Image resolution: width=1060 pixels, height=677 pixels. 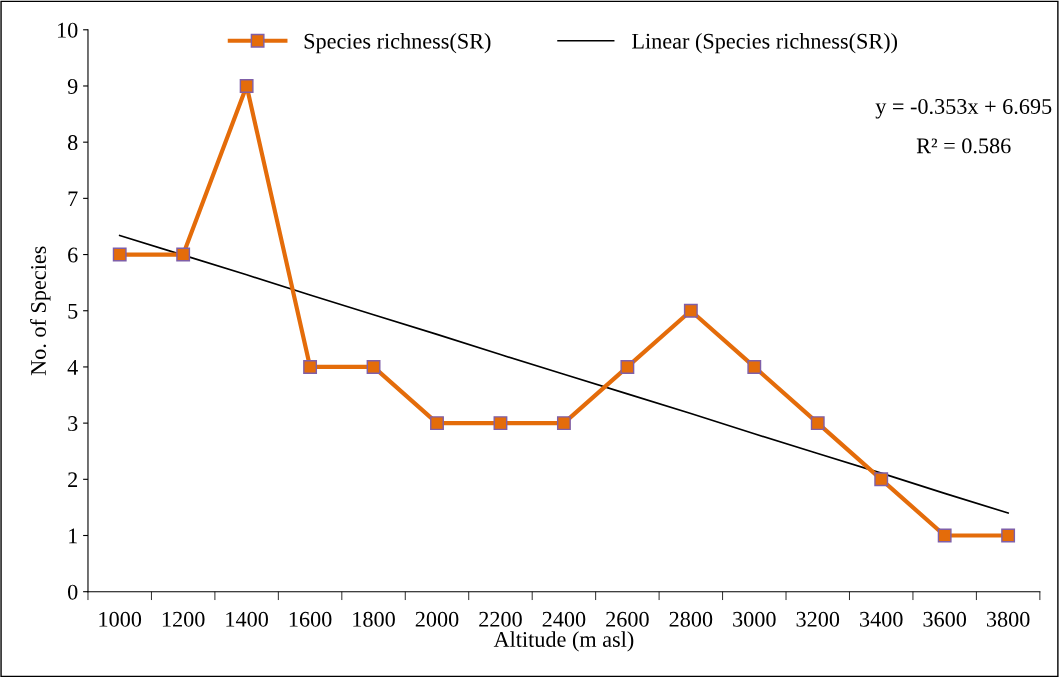 What do you see at coordinates (73, 255) in the screenshot?
I see `y-tick-label: 6` at bounding box center [73, 255].